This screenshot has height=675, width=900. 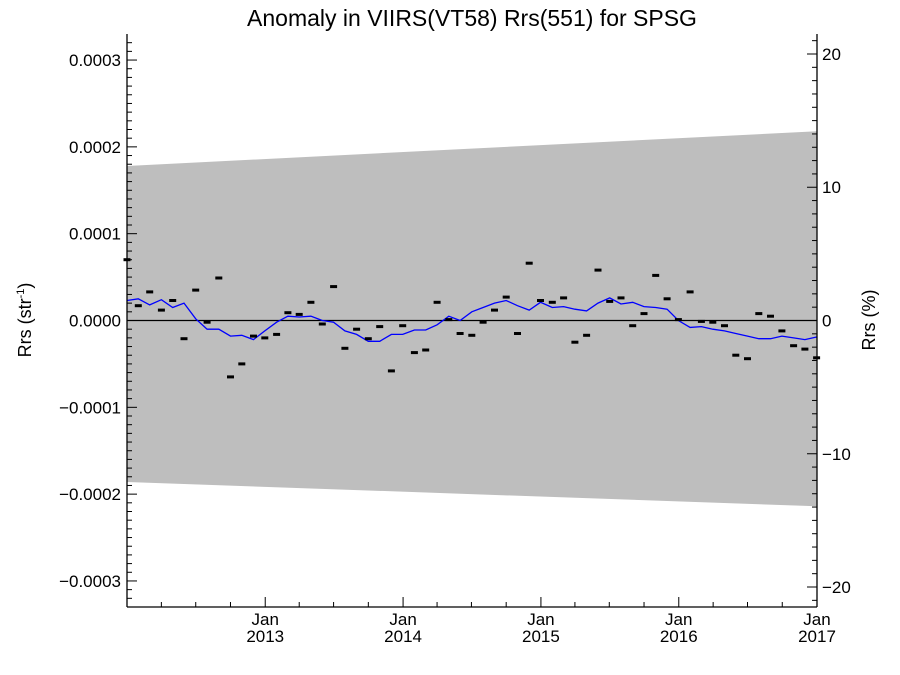 I want to click on y-axis-label-left-main: Rrs (str, so click(x=25, y=327).